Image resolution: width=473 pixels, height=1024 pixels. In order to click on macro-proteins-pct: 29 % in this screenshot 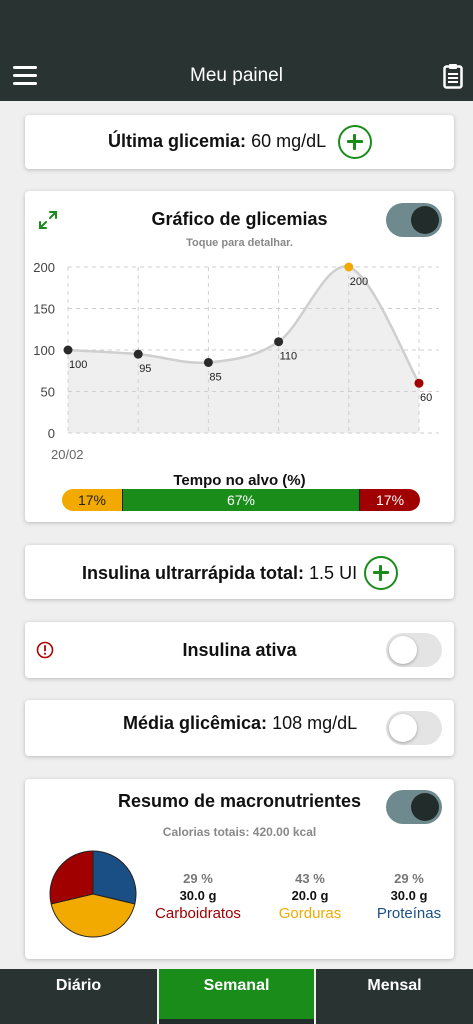, I will do `click(409, 878)`.